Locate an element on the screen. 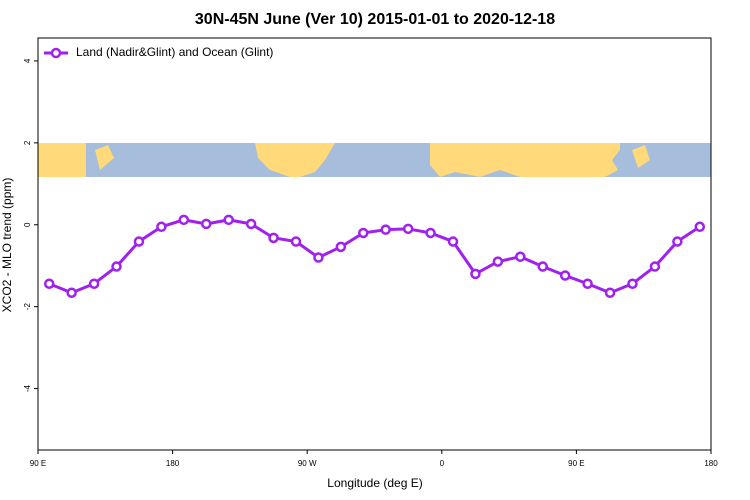 The image size is (750, 500). legend-label: Land (Nadir&Glint) and Ocean (Glint) is located at coordinates (174, 52).